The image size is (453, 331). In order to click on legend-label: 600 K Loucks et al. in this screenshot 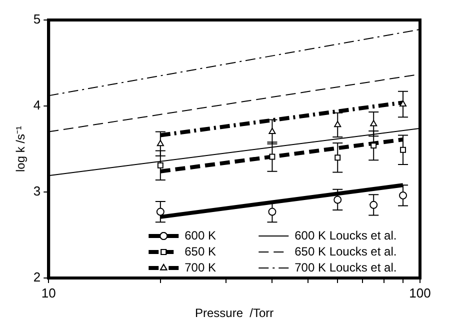, I will do `click(345, 235)`.